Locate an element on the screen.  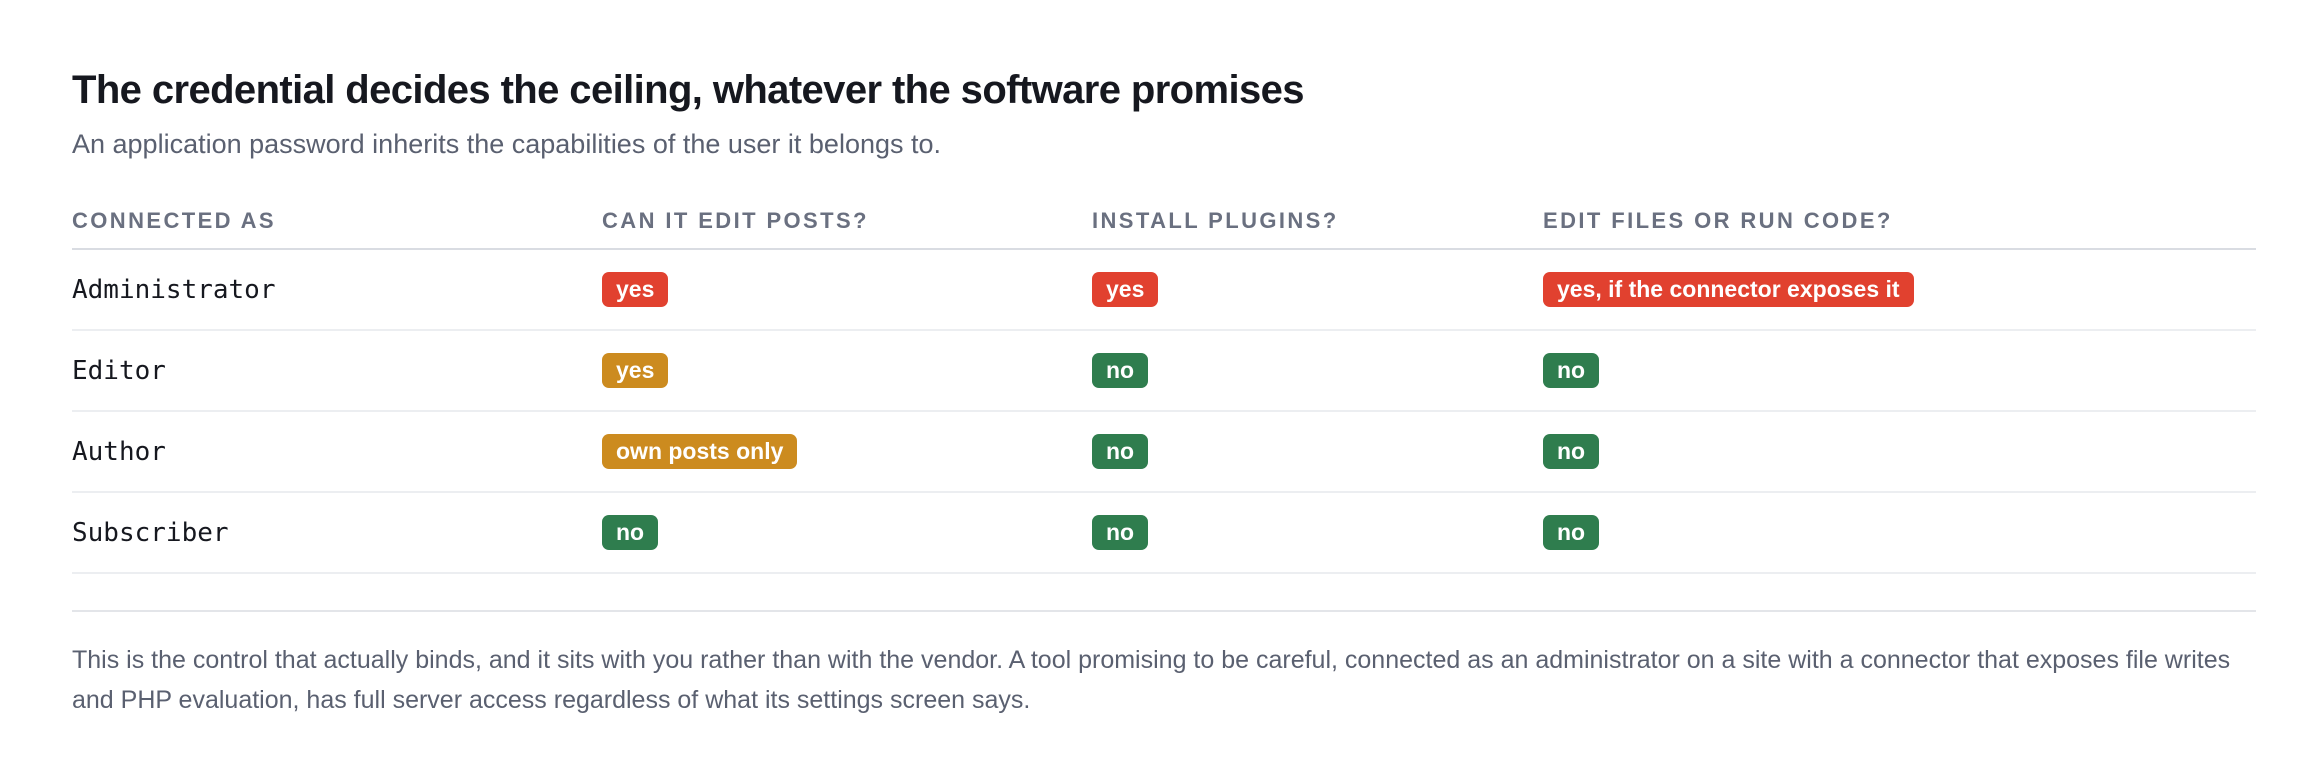
role-name: Editor is located at coordinates (119, 370).